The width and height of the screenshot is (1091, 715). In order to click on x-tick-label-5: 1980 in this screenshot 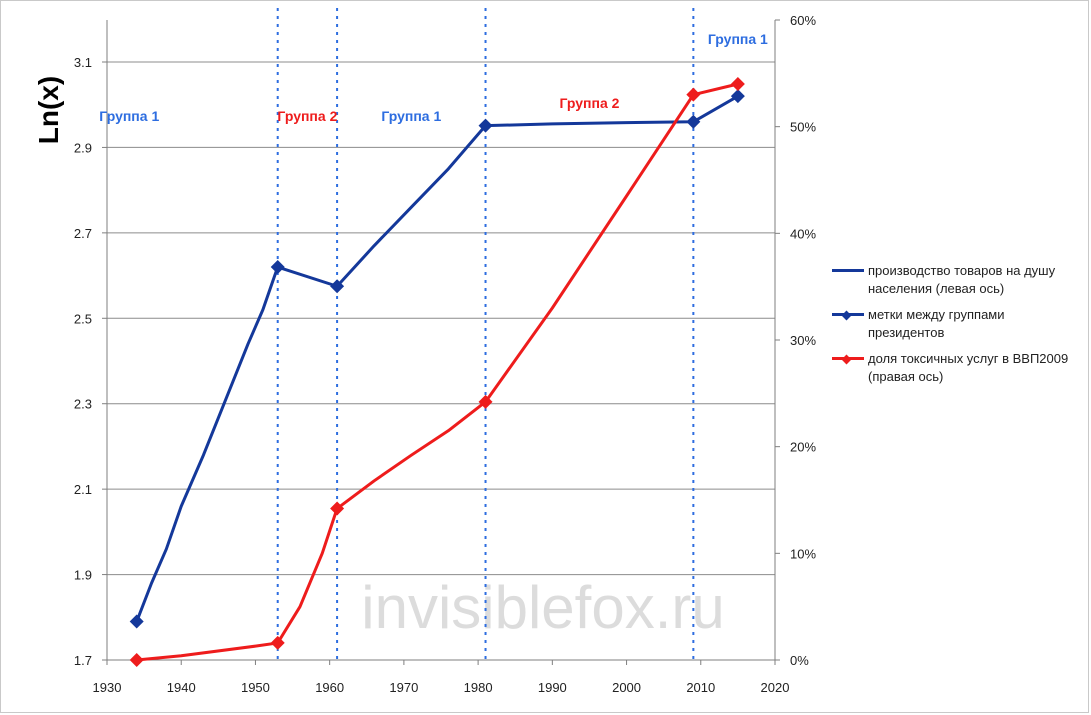, I will do `click(478, 687)`.